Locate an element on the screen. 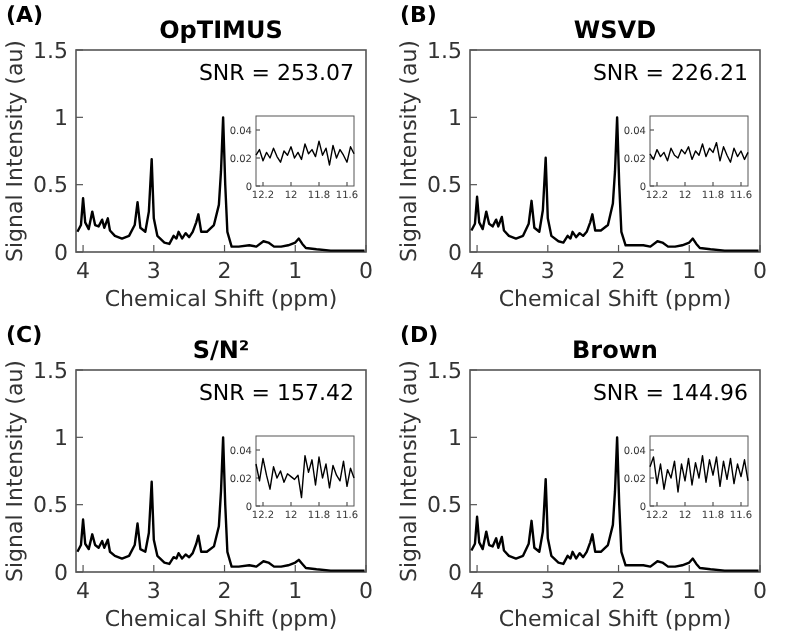 This screenshot has height=642, width=788. text: (C) is located at coordinates (24, 335).